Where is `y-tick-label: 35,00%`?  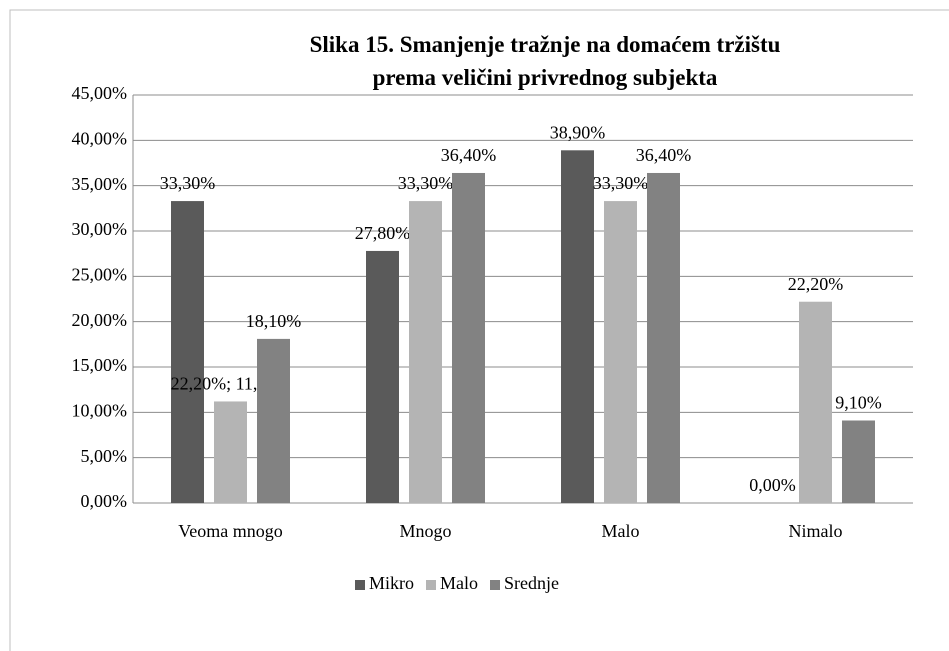 y-tick-label: 35,00% is located at coordinates (100, 184).